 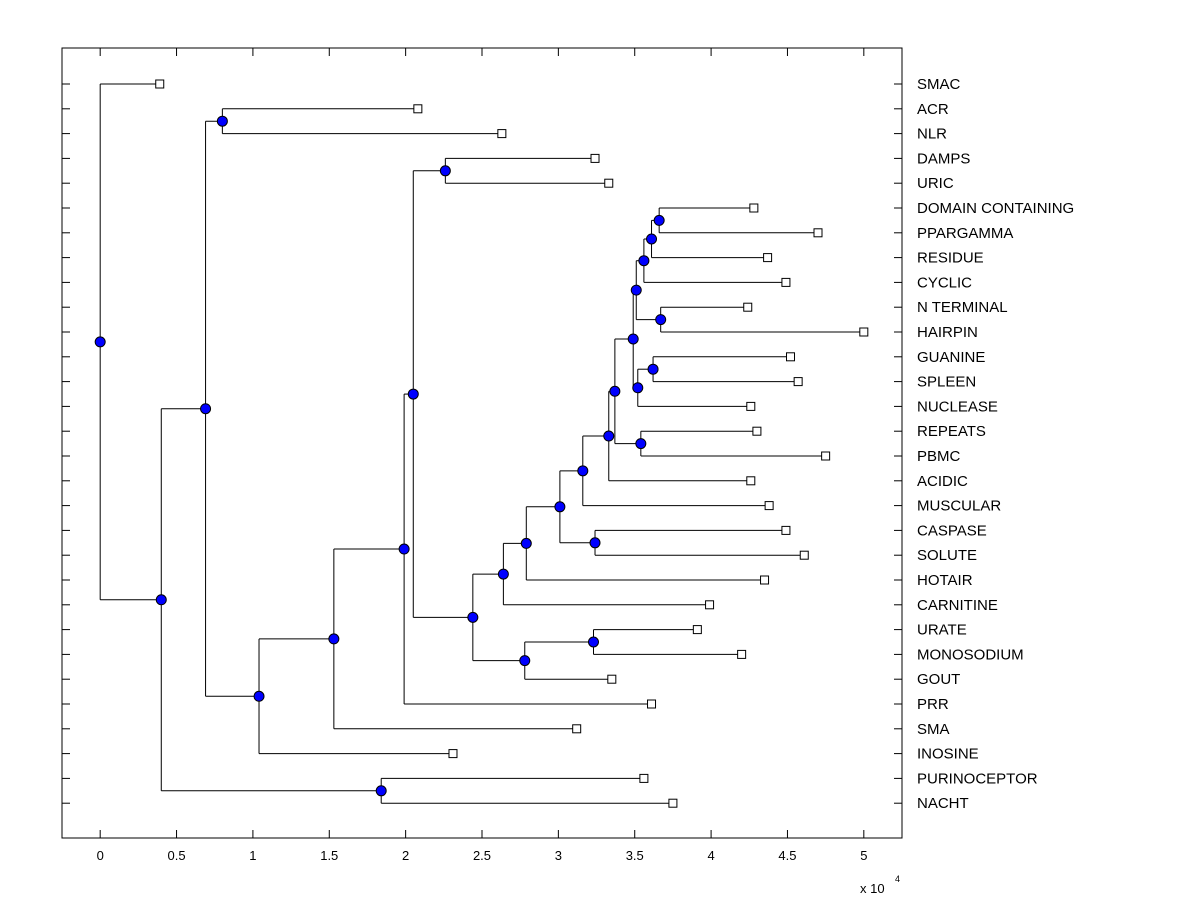 I want to click on leaf-label: SPLEEN, so click(x=946, y=382).